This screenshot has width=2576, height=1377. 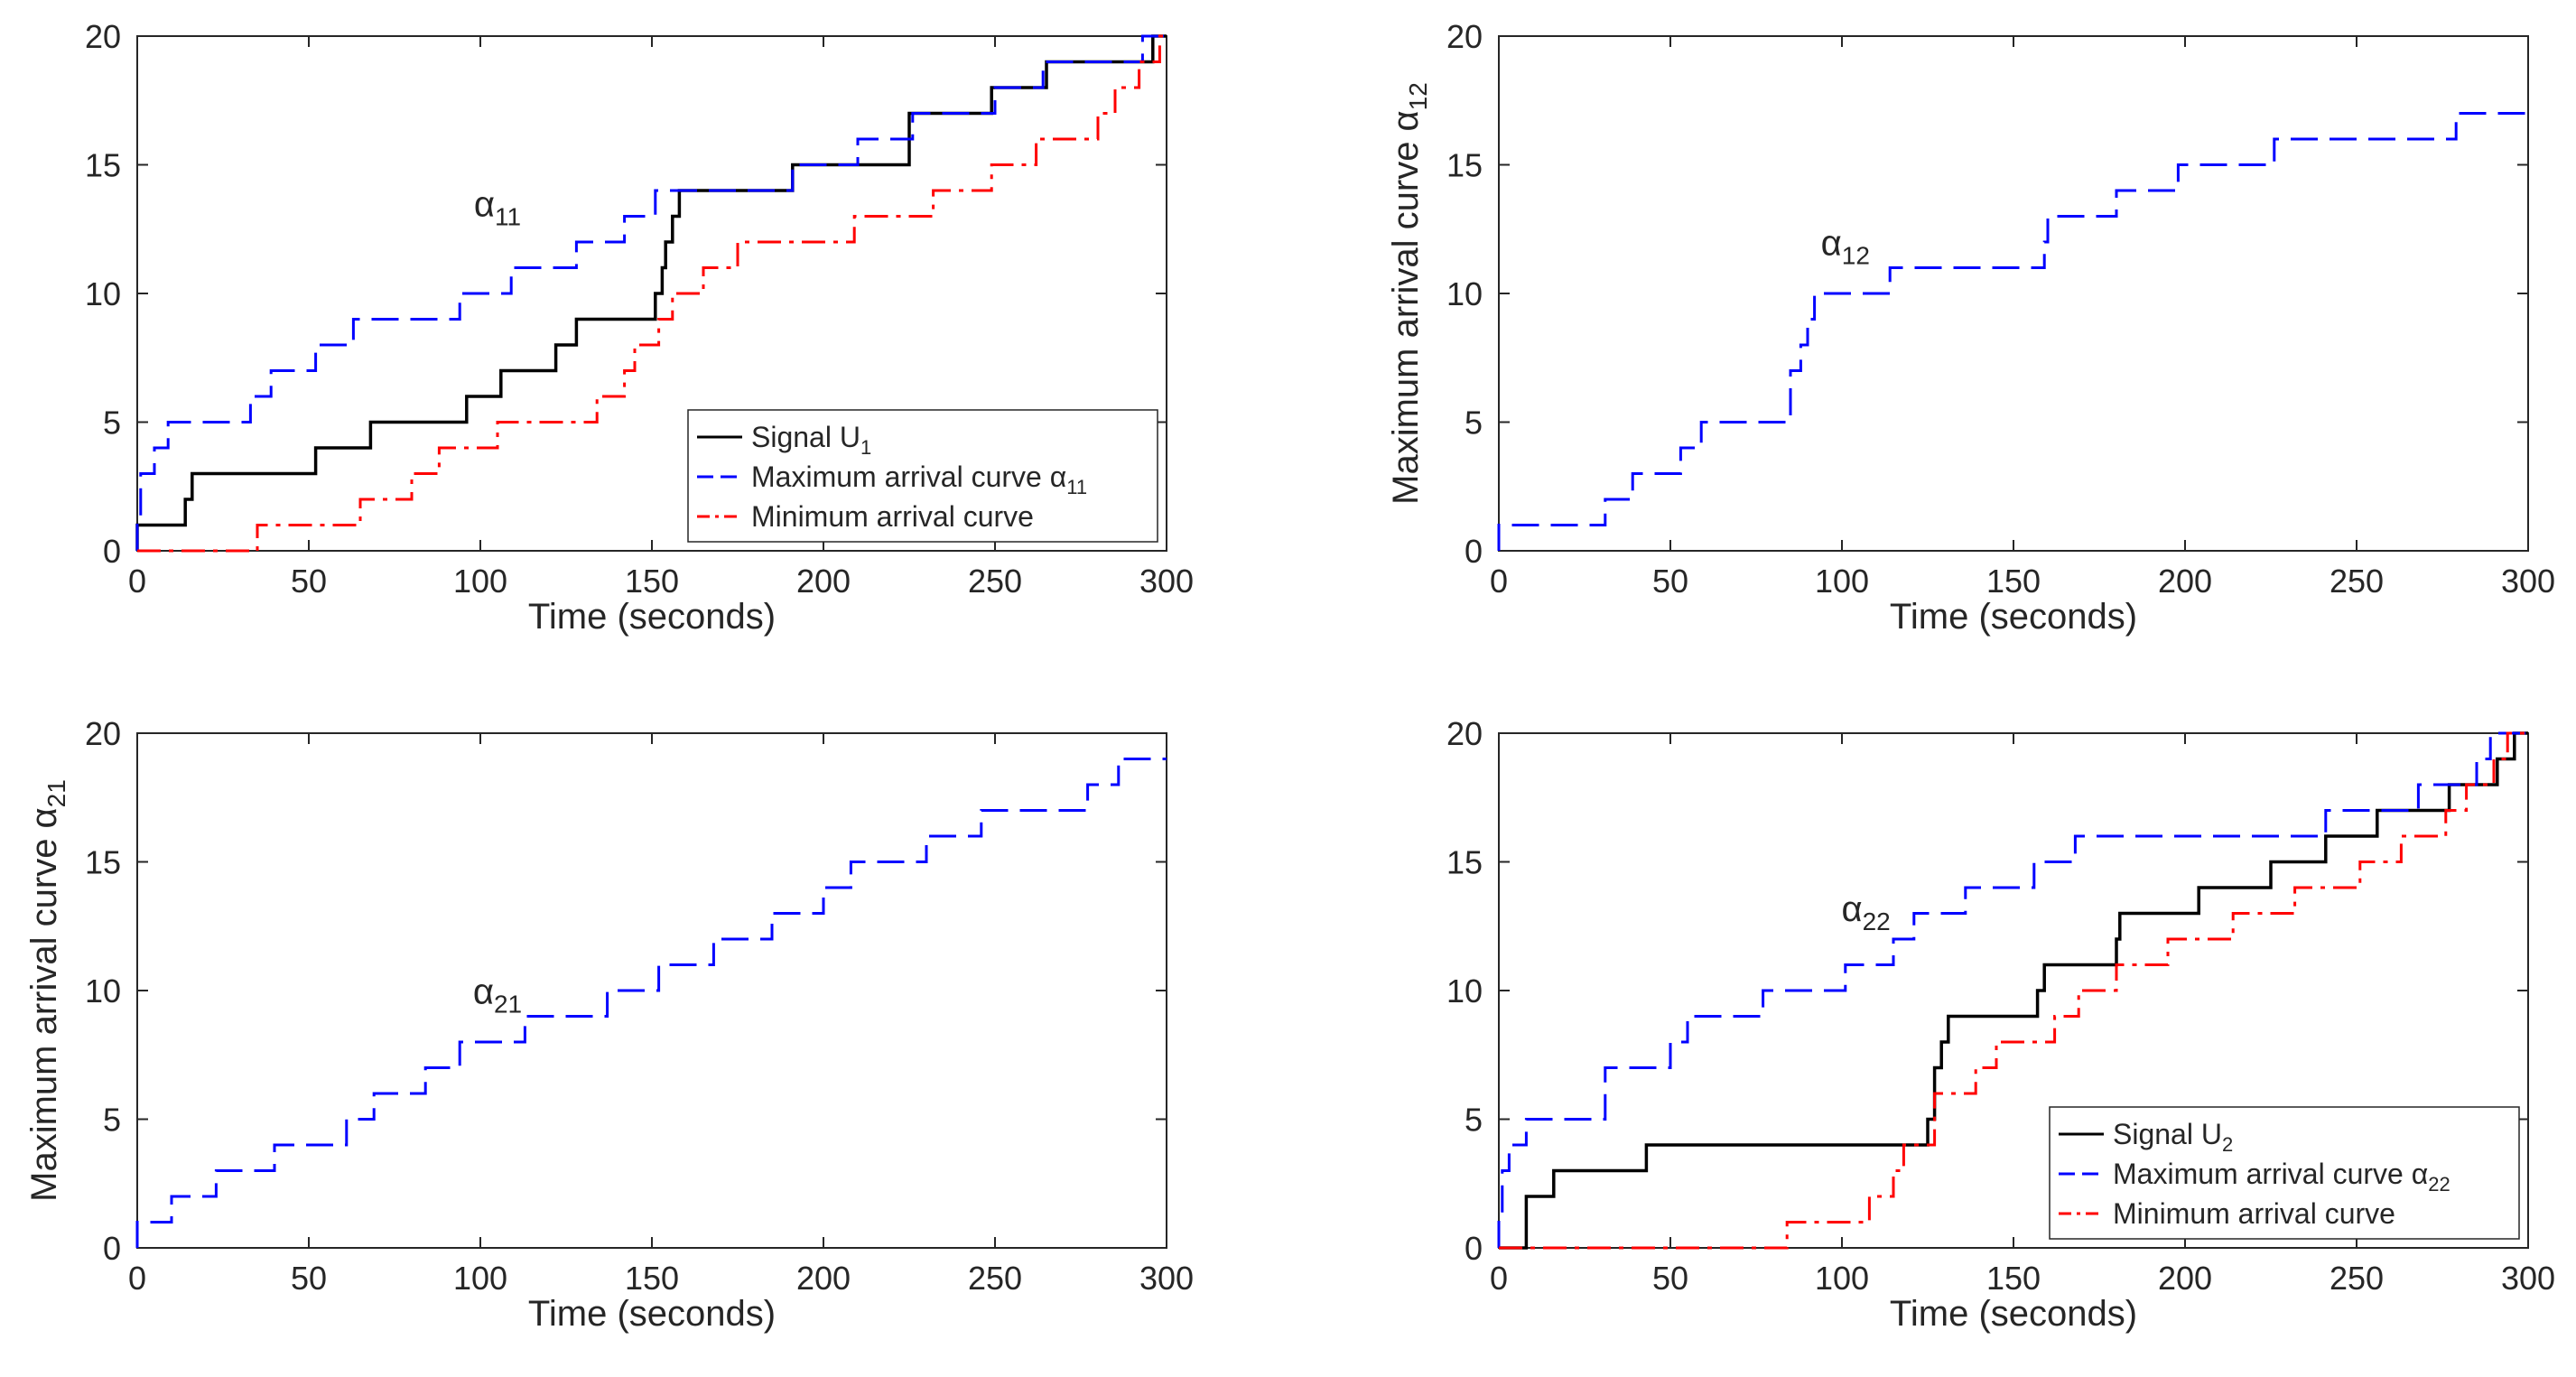 What do you see at coordinates (919, 479) in the screenshot?
I see `legend-entry: Maximum arrival curve α11` at bounding box center [919, 479].